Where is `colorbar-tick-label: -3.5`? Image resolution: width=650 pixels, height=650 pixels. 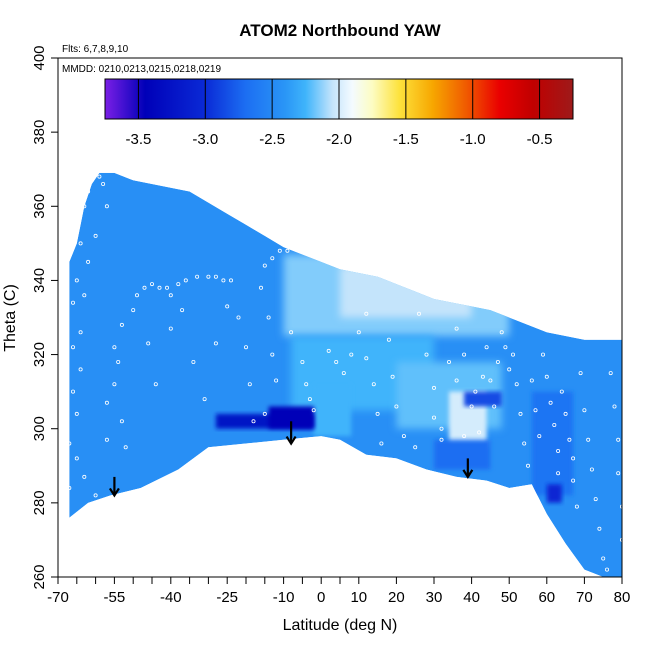
colorbar-tick-label: -3.5 is located at coordinates (138, 139).